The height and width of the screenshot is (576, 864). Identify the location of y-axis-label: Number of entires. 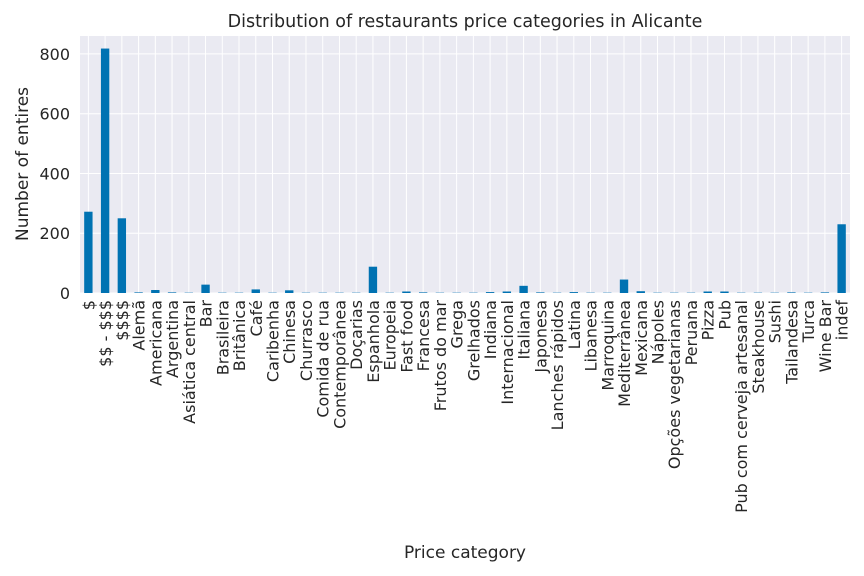
(23, 164).